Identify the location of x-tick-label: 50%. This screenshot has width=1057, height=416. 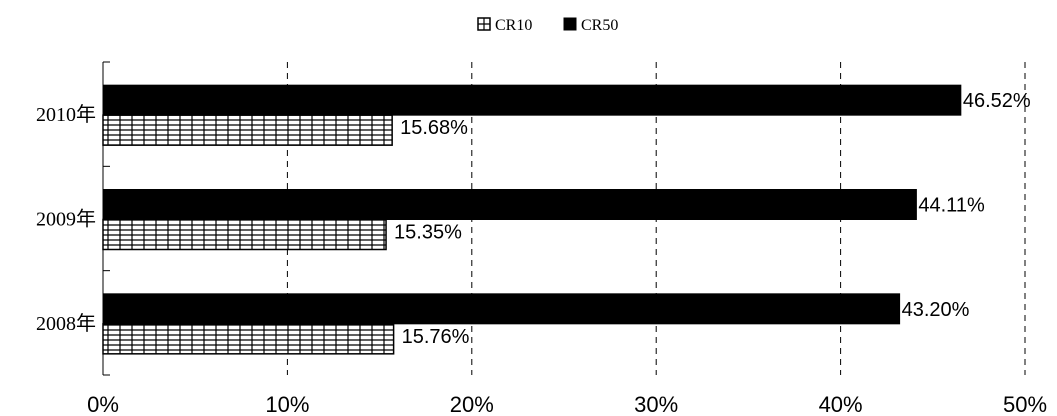
(1025, 404).